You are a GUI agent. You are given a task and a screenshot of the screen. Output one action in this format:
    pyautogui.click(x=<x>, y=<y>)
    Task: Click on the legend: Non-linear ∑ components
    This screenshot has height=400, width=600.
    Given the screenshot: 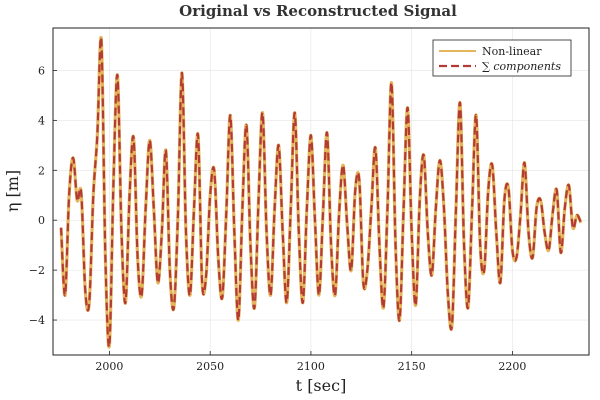 What is the action you would take?
    pyautogui.click(x=502, y=58)
    